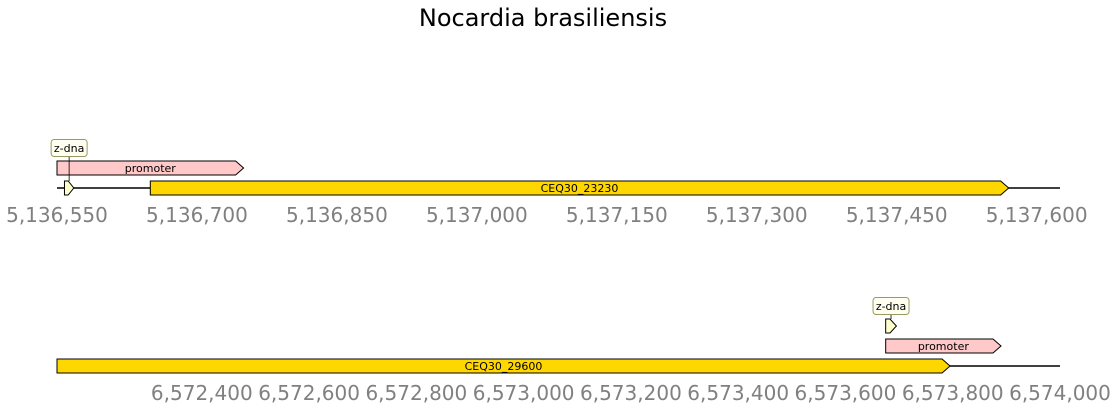 The height and width of the screenshot is (409, 1117). I want to click on gene-label: CEQ30_29600, so click(504, 366).